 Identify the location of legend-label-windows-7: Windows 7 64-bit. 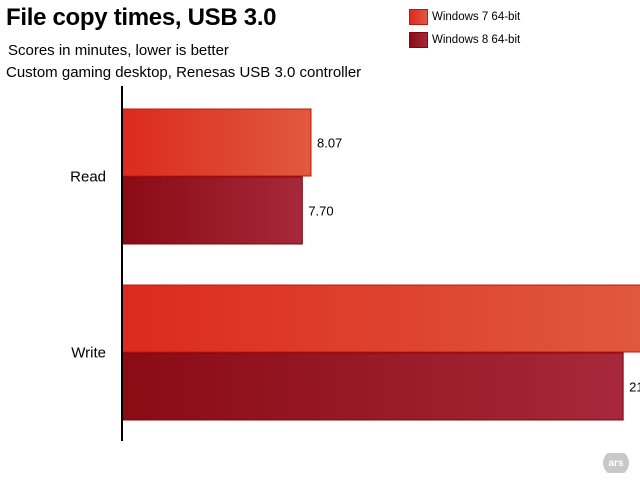
(476, 16).